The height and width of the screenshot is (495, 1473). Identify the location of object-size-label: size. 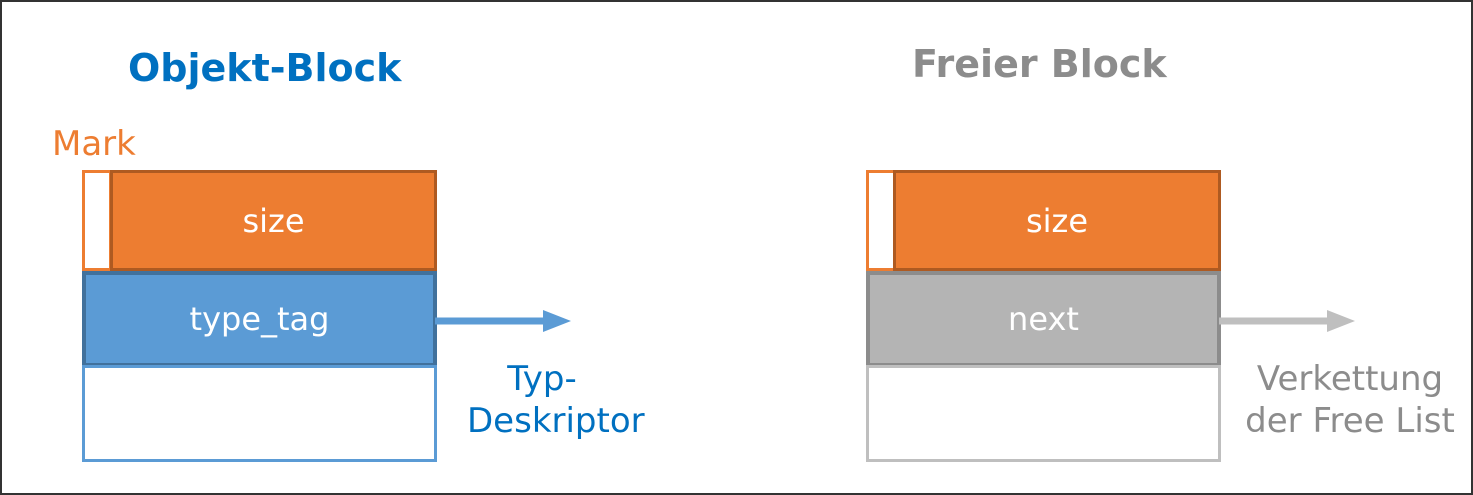
(273, 220).